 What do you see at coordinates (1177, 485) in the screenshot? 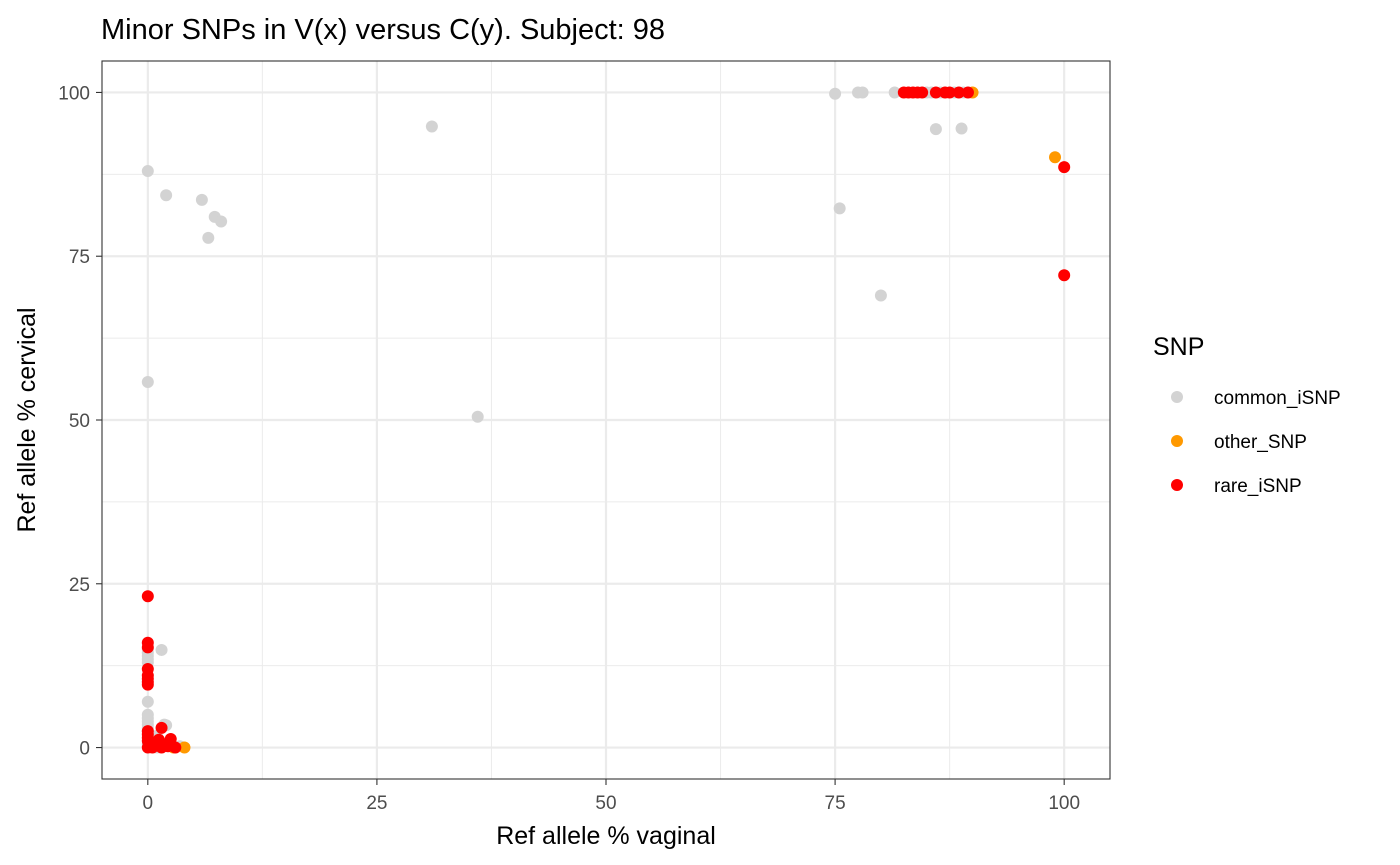
I see `legend-key-rare_iSNP` at bounding box center [1177, 485].